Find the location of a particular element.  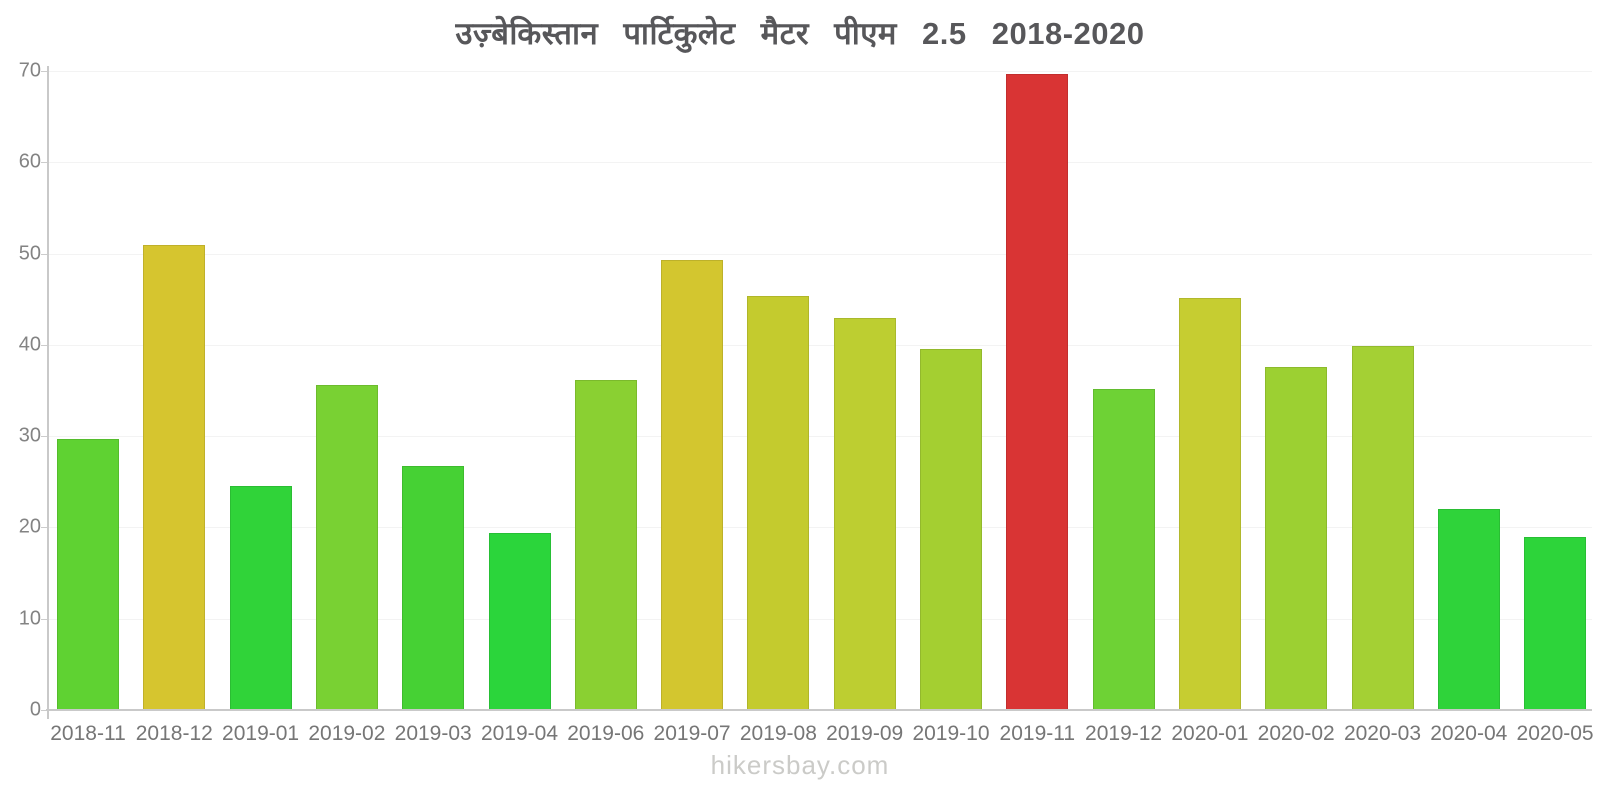

x-label-2018-12: 2018-12 is located at coordinates (174, 733).